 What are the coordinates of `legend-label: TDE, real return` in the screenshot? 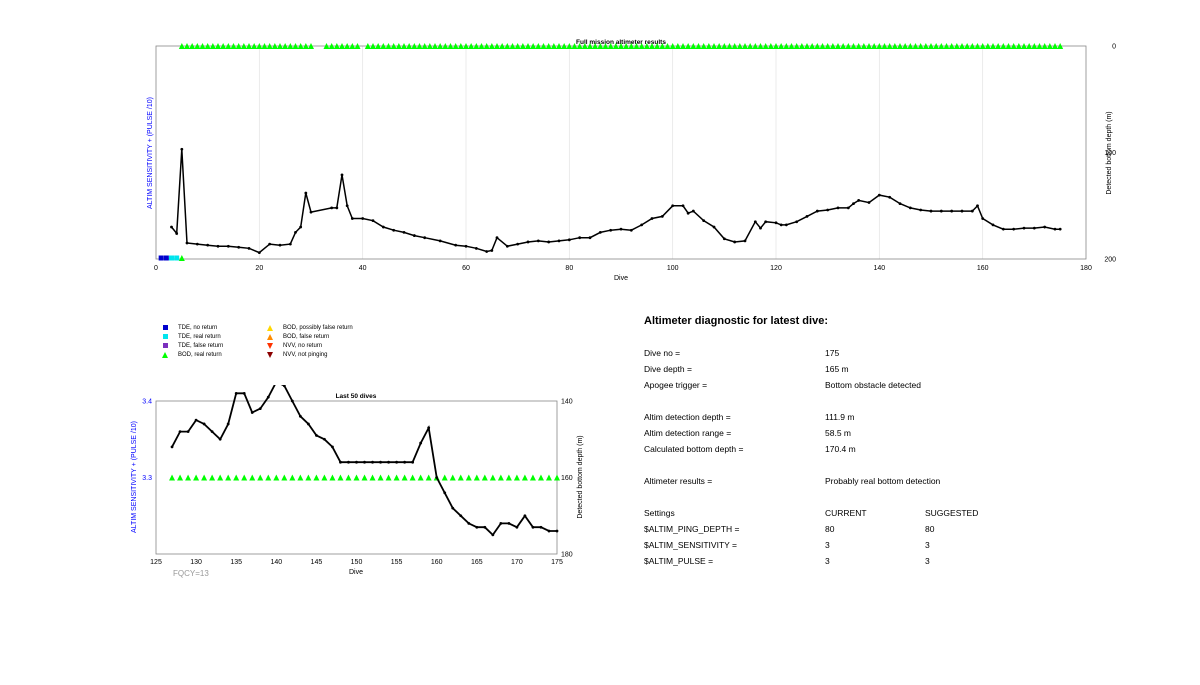 It's located at (199, 336).